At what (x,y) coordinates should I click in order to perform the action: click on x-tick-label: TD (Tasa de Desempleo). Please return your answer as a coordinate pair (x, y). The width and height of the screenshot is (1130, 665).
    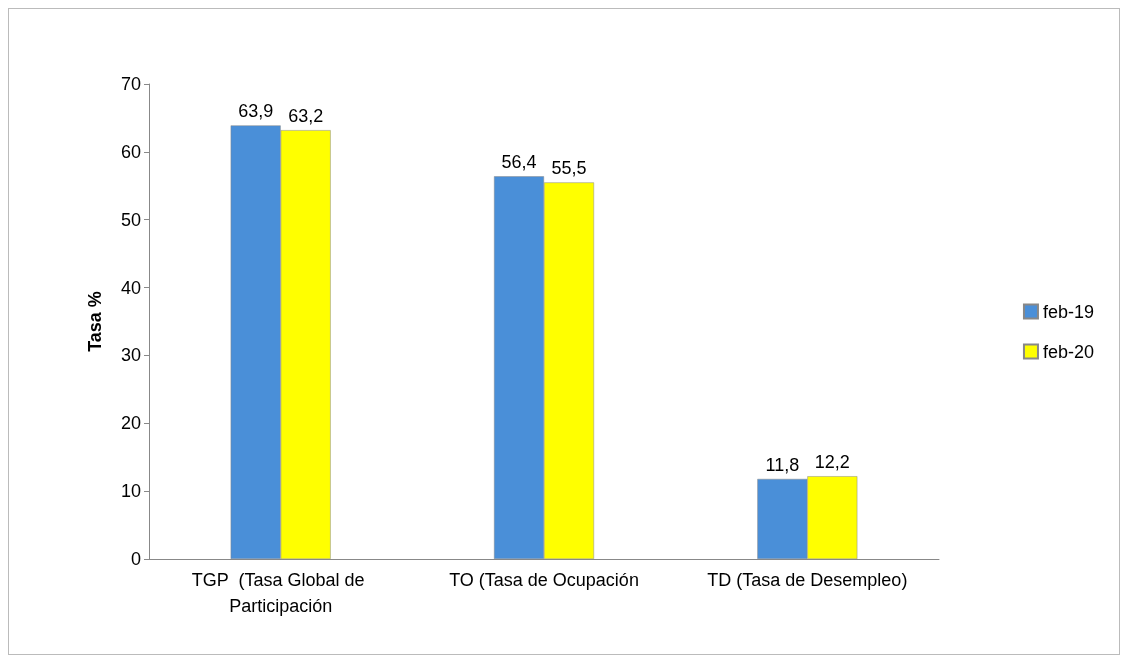
    Looking at the image, I should click on (807, 580).